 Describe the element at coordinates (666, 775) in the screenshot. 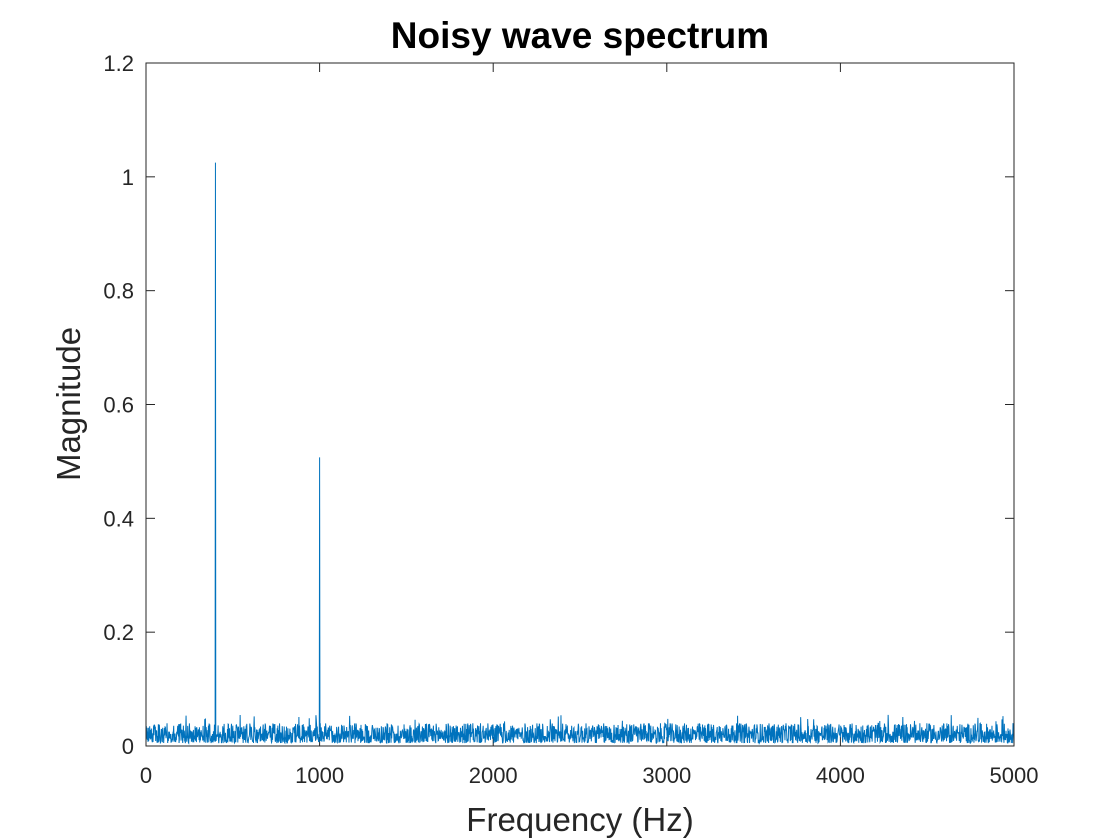

I see `x-tick-label: 3000` at that location.